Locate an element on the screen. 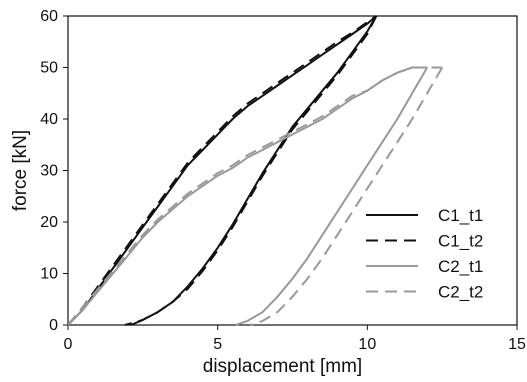  y-tick-label: 20 is located at coordinates (49, 222).